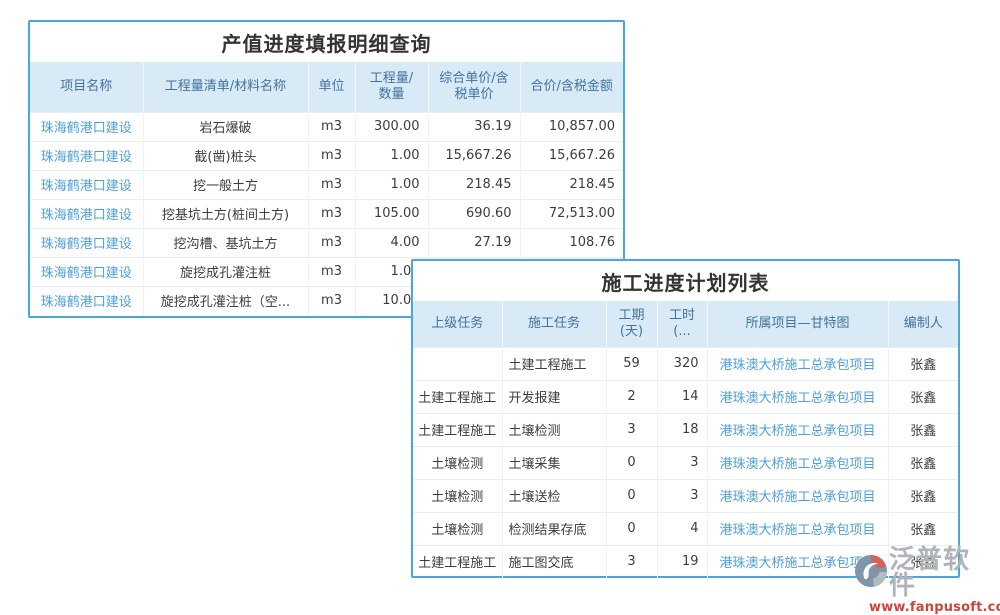  I want to click on item-name-cell: 挖基坑土方(桩间土方), so click(225, 213).